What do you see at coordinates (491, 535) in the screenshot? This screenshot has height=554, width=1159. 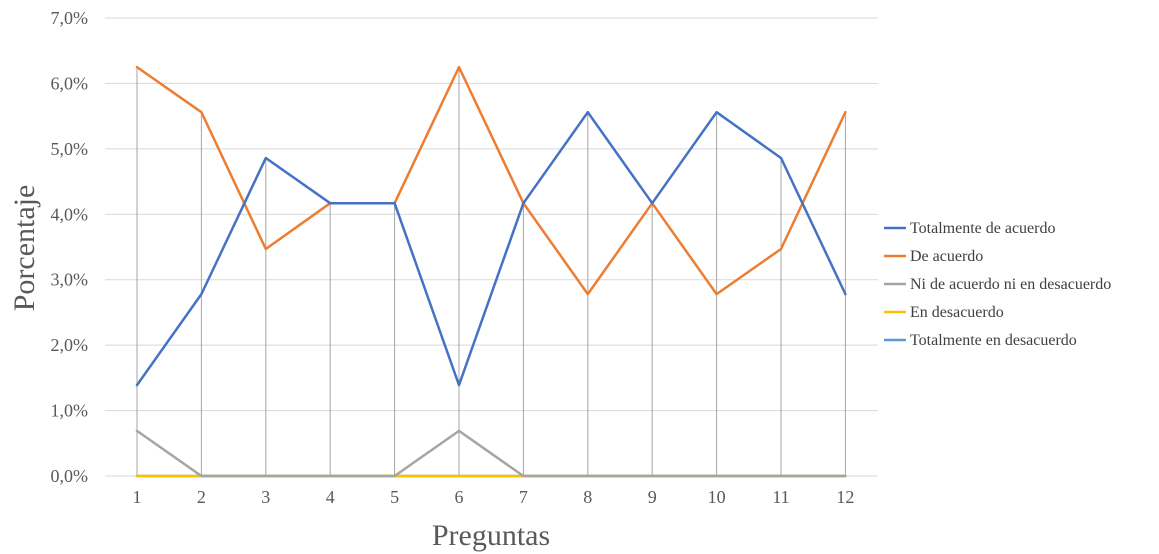 I see `x-axis-title: Preguntas` at bounding box center [491, 535].